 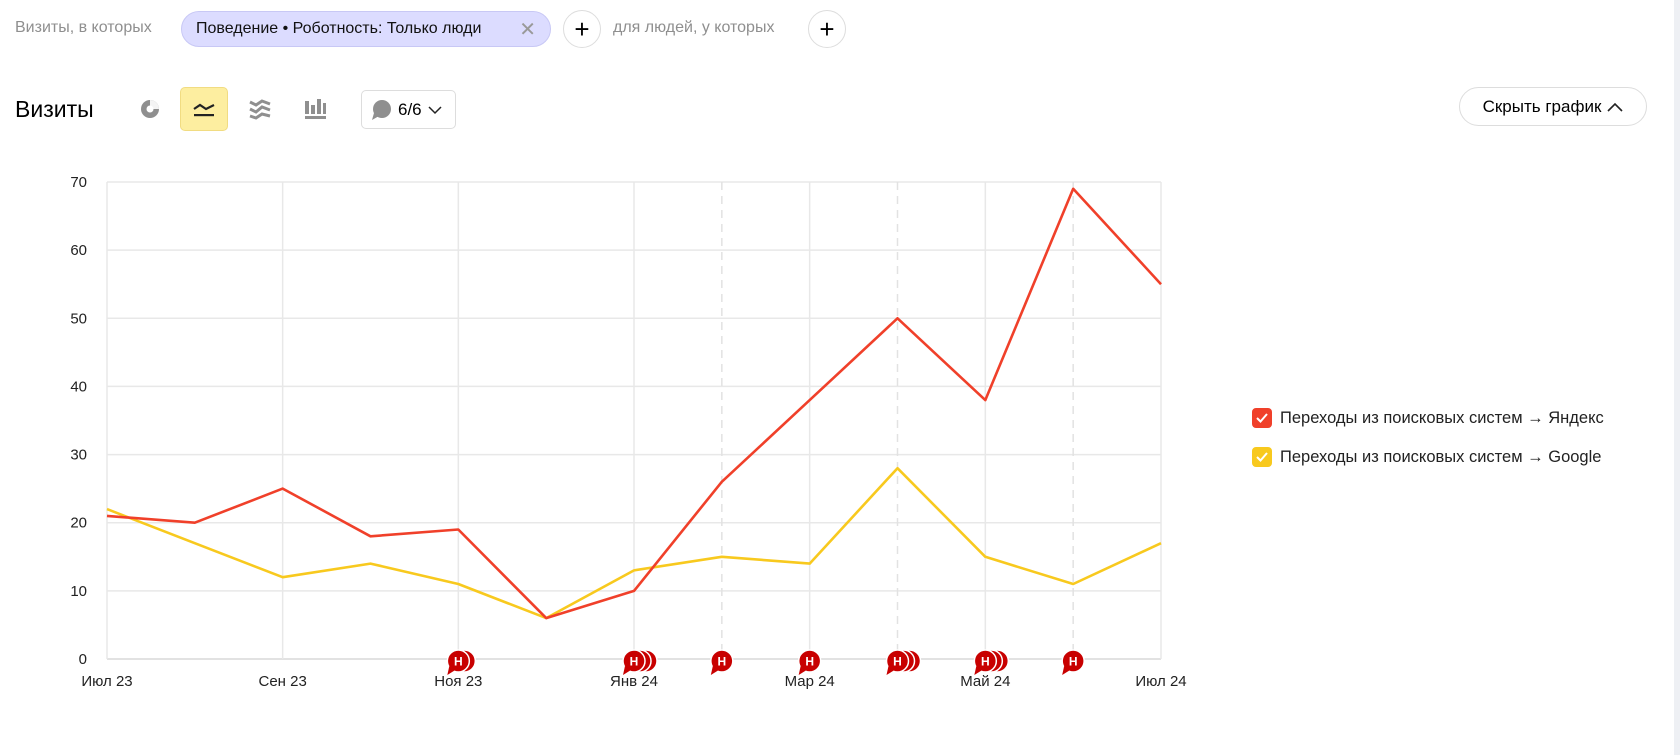 What do you see at coordinates (78, 523) in the screenshot?
I see `y-tick-label: 20` at bounding box center [78, 523].